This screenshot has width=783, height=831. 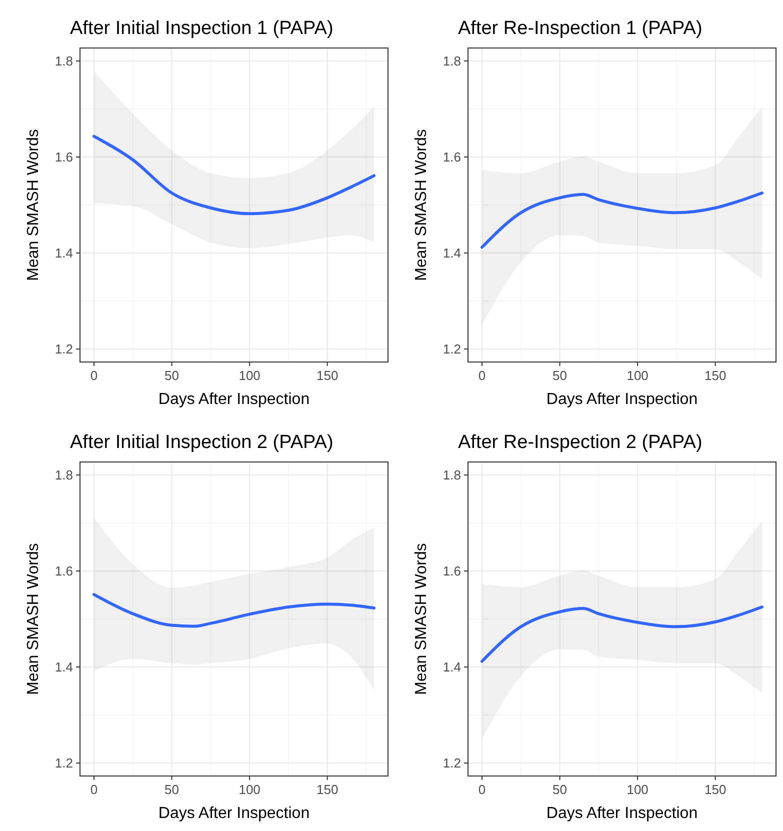 What do you see at coordinates (202, 28) in the screenshot?
I see `chart-title: After Initial Inspection 1 (PAPA)` at bounding box center [202, 28].